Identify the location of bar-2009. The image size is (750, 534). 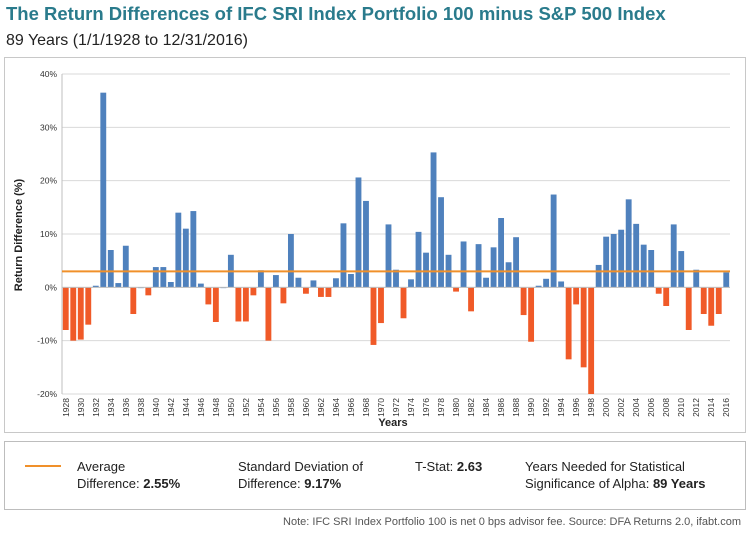
(673, 256).